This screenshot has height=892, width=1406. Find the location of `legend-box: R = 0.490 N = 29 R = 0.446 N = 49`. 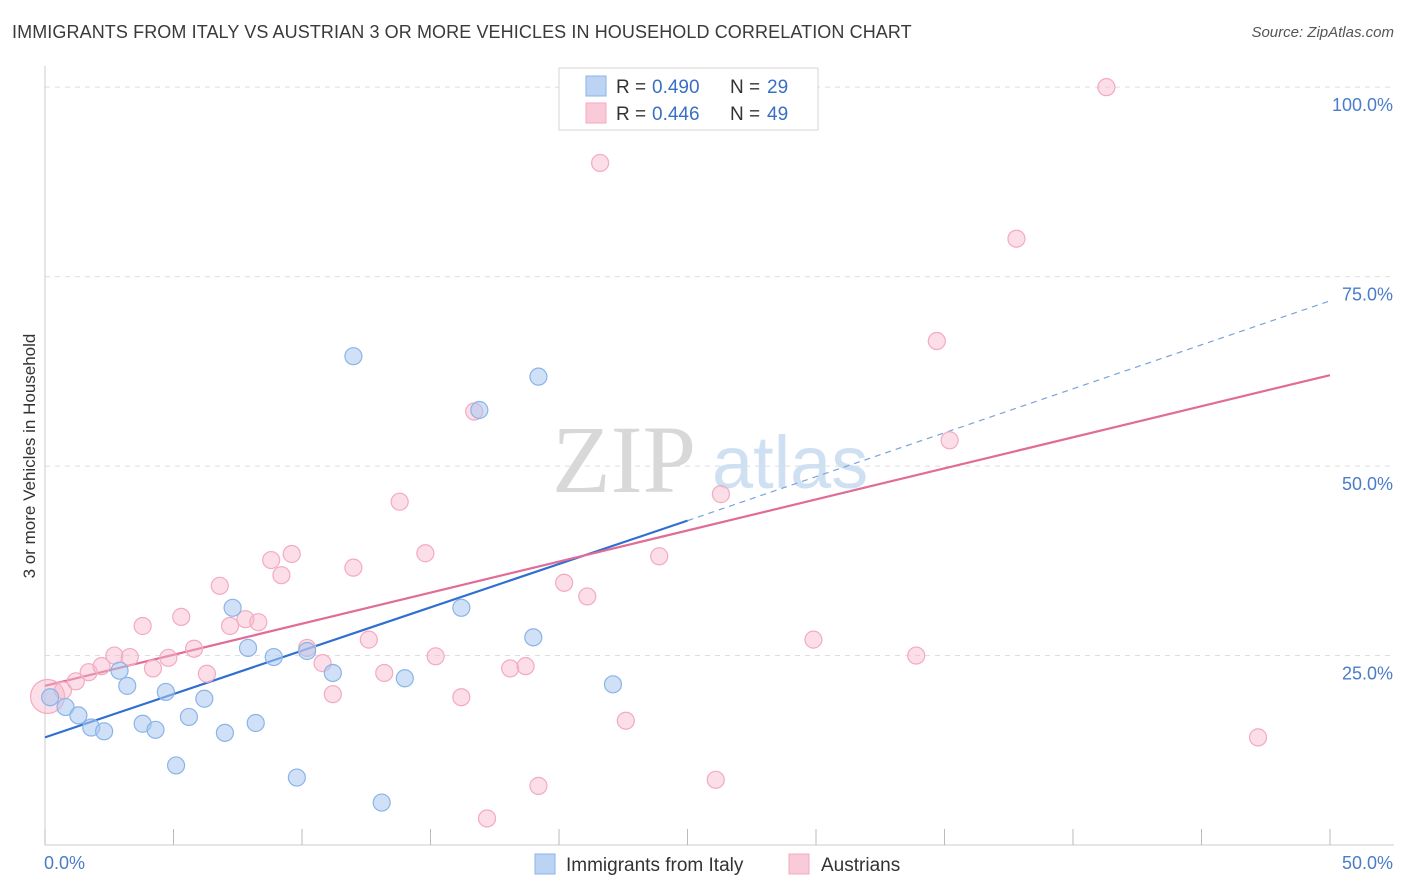

legend-box: R = 0.490 N = 29 R = 0.446 N = 49 is located at coordinates (688, 99).